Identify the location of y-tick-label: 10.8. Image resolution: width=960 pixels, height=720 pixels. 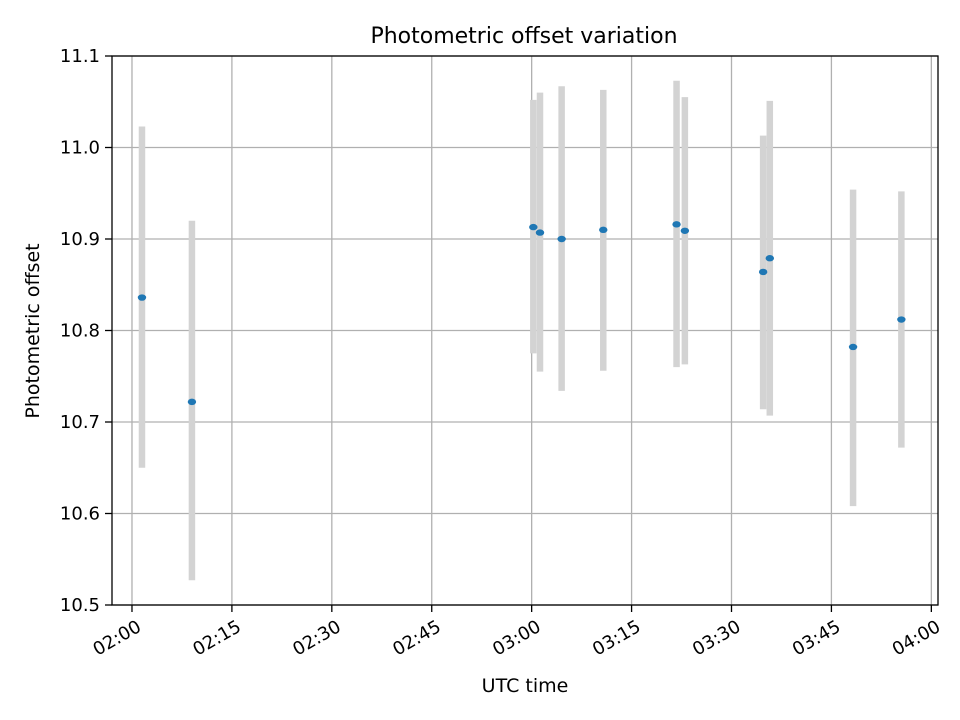
(80, 331).